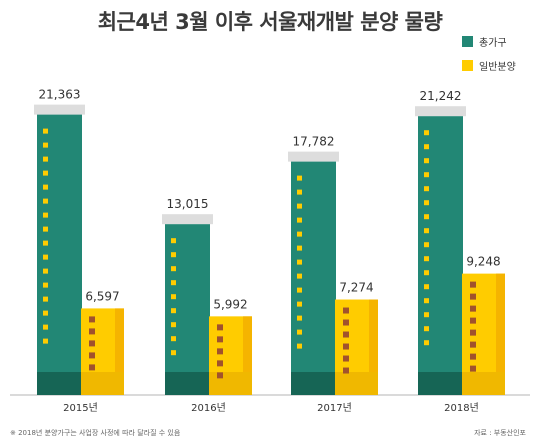  Describe the element at coordinates (440, 255) in the screenshot. I see `bar-total` at that location.